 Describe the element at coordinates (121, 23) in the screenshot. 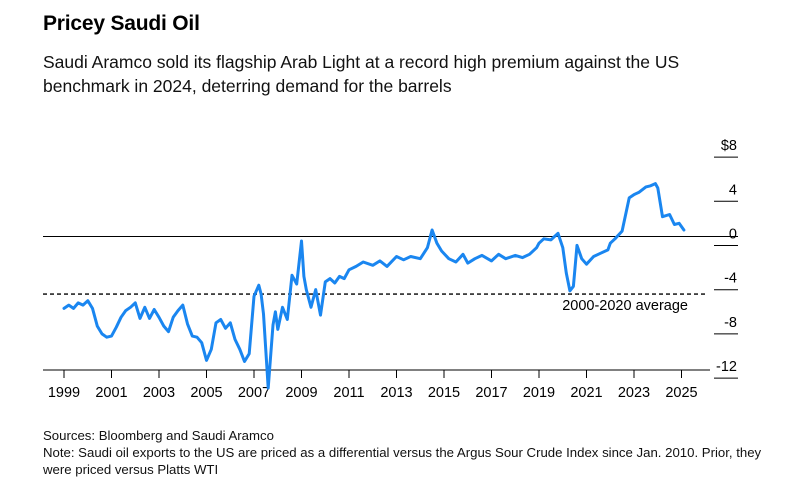

I see `chart-title: Pricey Saudi Oil` at that location.